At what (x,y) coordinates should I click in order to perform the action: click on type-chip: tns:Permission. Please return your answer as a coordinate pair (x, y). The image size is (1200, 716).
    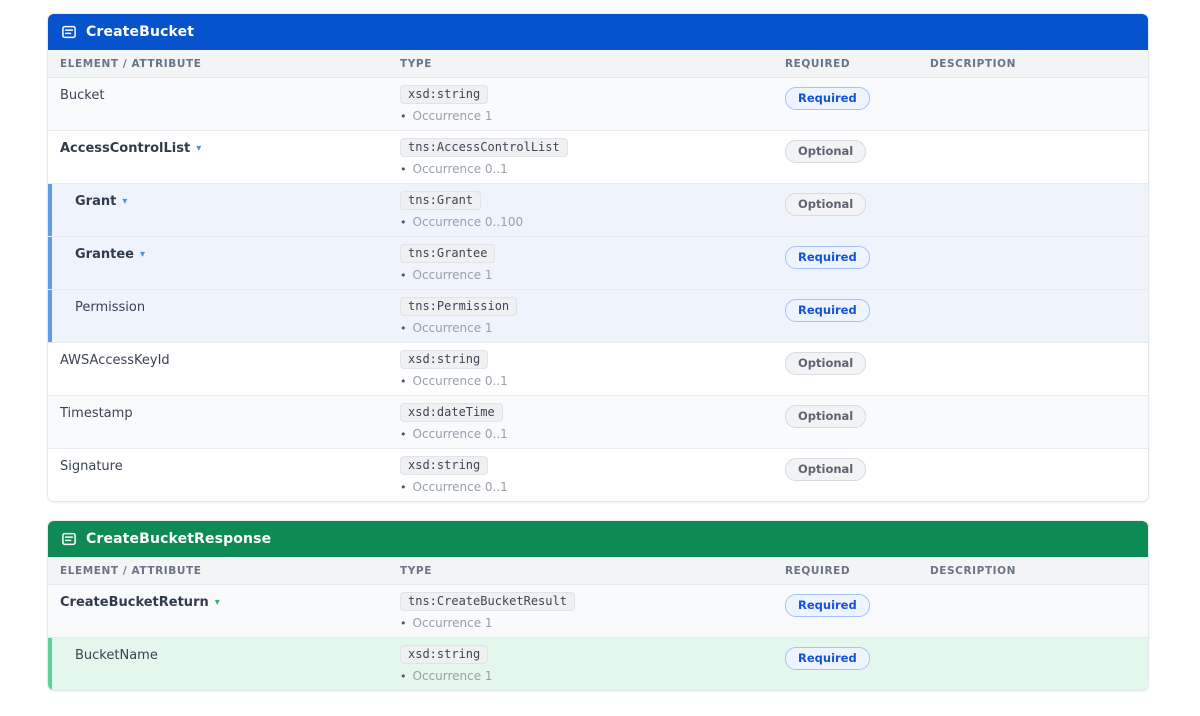
    Looking at the image, I should click on (459, 306).